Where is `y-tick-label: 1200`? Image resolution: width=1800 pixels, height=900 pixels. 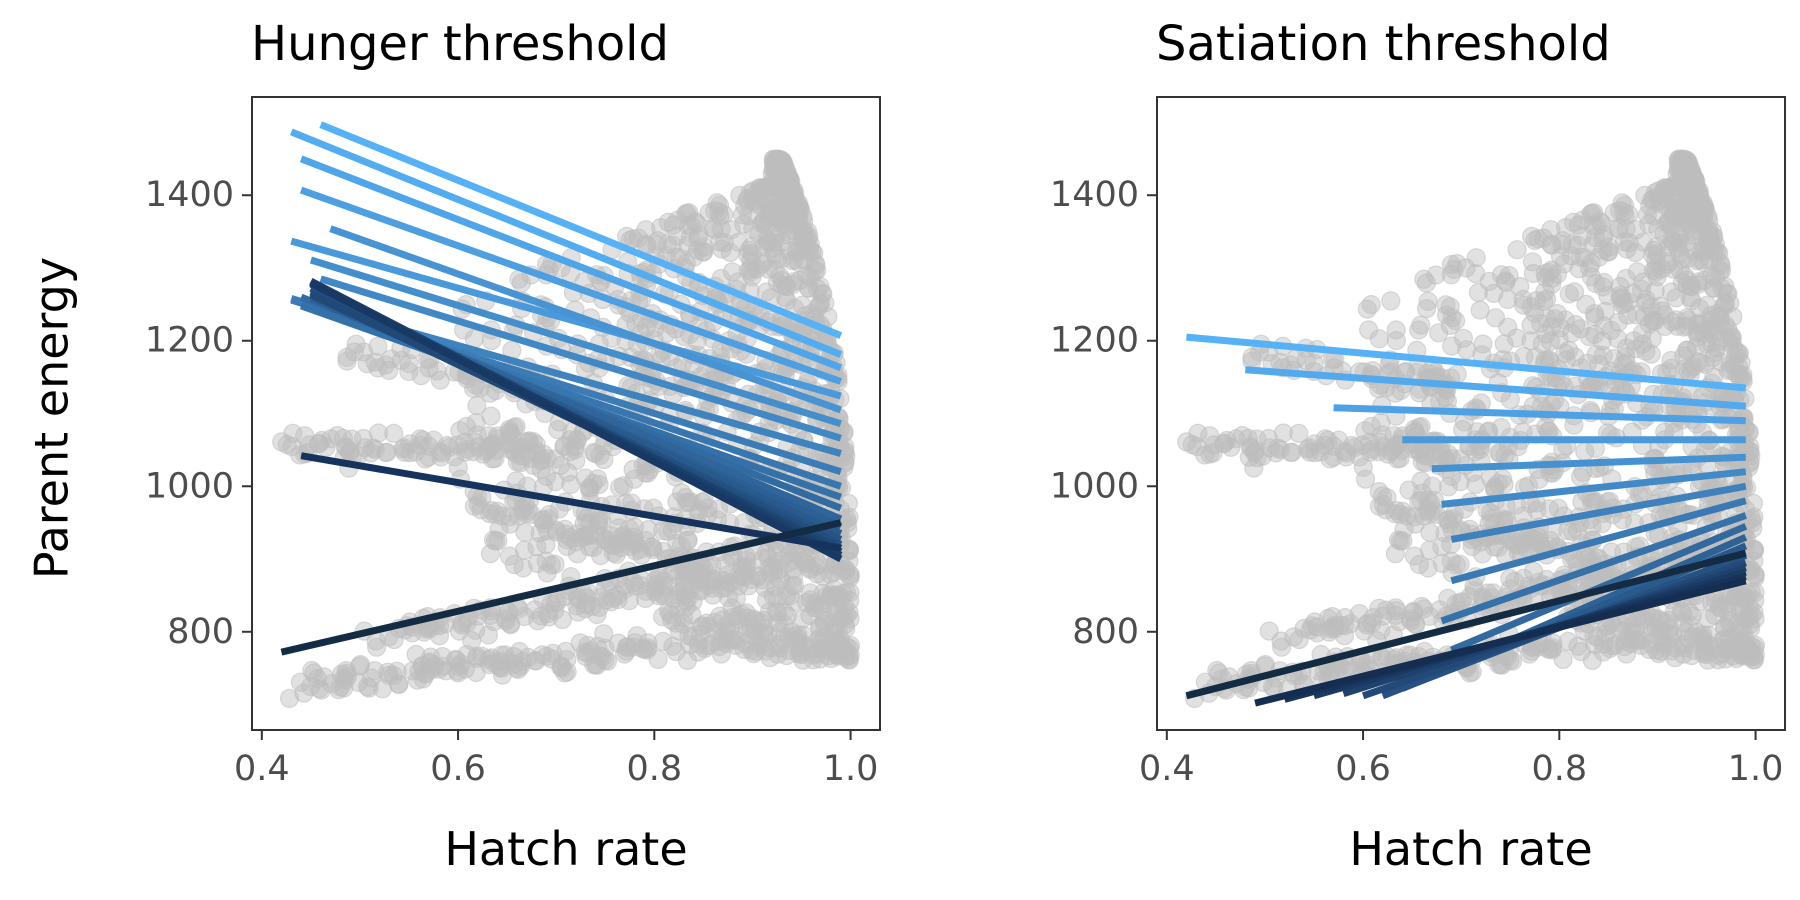 y-tick-label: 1200 is located at coordinates (1094, 341).